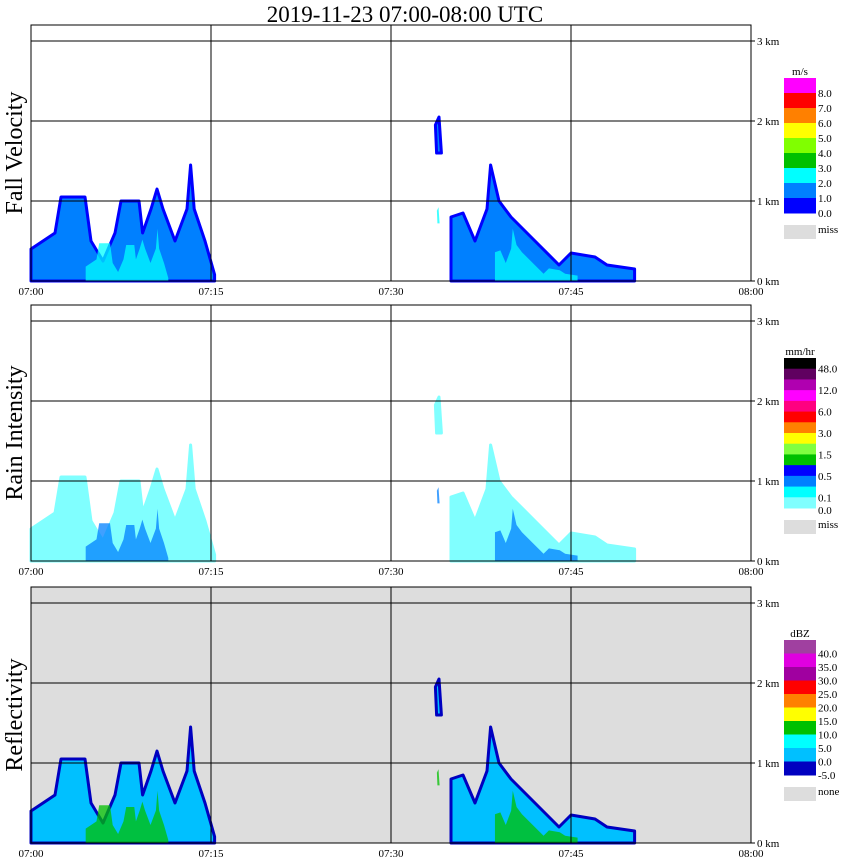 The image size is (850, 868). What do you see at coordinates (825, 498) in the screenshot?
I see `legend-label: 0.1` at bounding box center [825, 498].